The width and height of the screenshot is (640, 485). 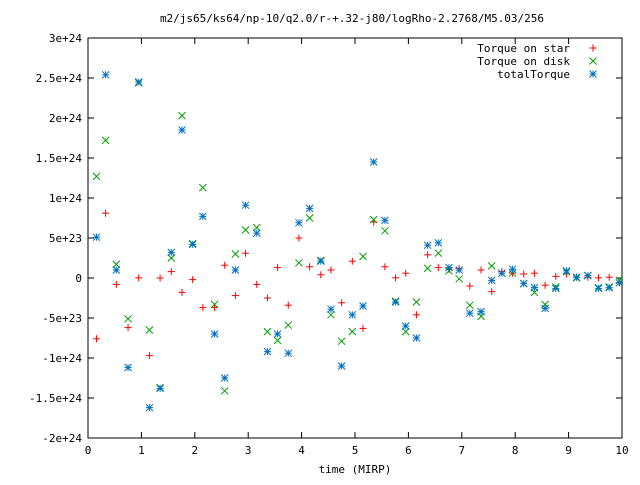 What do you see at coordinates (248, 450) in the screenshot?
I see `x-tick-label: 3` at bounding box center [248, 450].